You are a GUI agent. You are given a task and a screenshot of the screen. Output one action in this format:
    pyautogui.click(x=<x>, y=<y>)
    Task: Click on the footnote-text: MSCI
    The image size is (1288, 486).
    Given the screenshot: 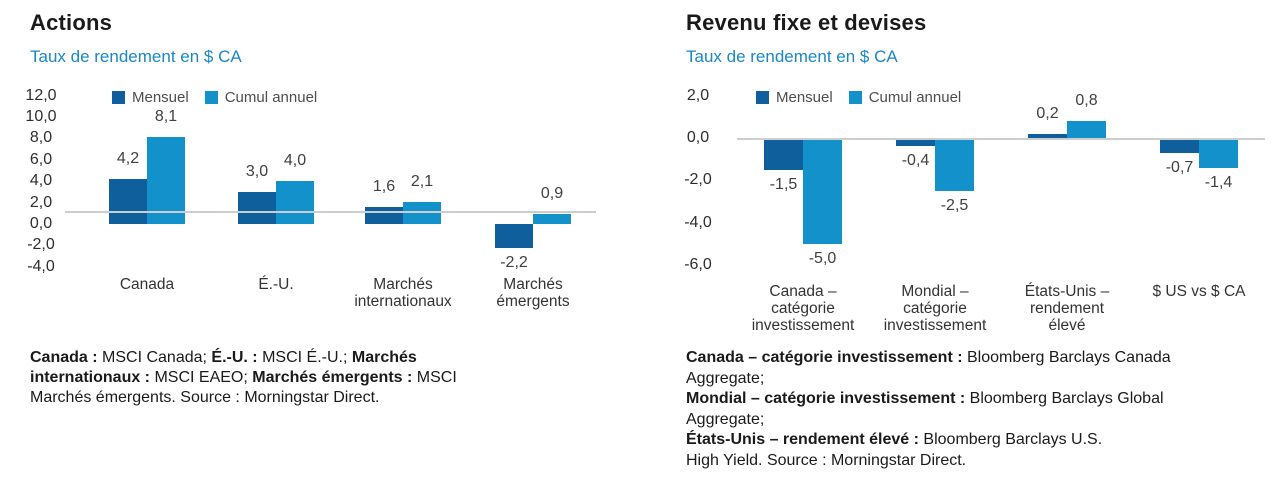 What is the action you would take?
    pyautogui.click(x=434, y=377)
    